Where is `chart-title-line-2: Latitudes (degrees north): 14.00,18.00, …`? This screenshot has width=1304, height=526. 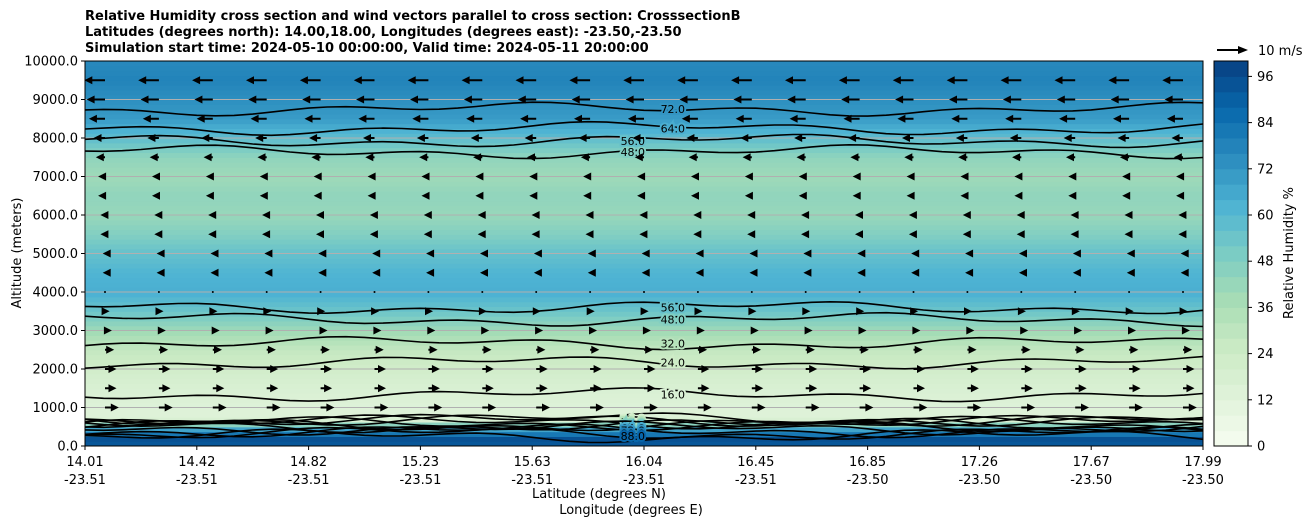 chart-title-line-2: Latitudes (degrees north): 14.00,18.00, … is located at coordinates (383, 32).